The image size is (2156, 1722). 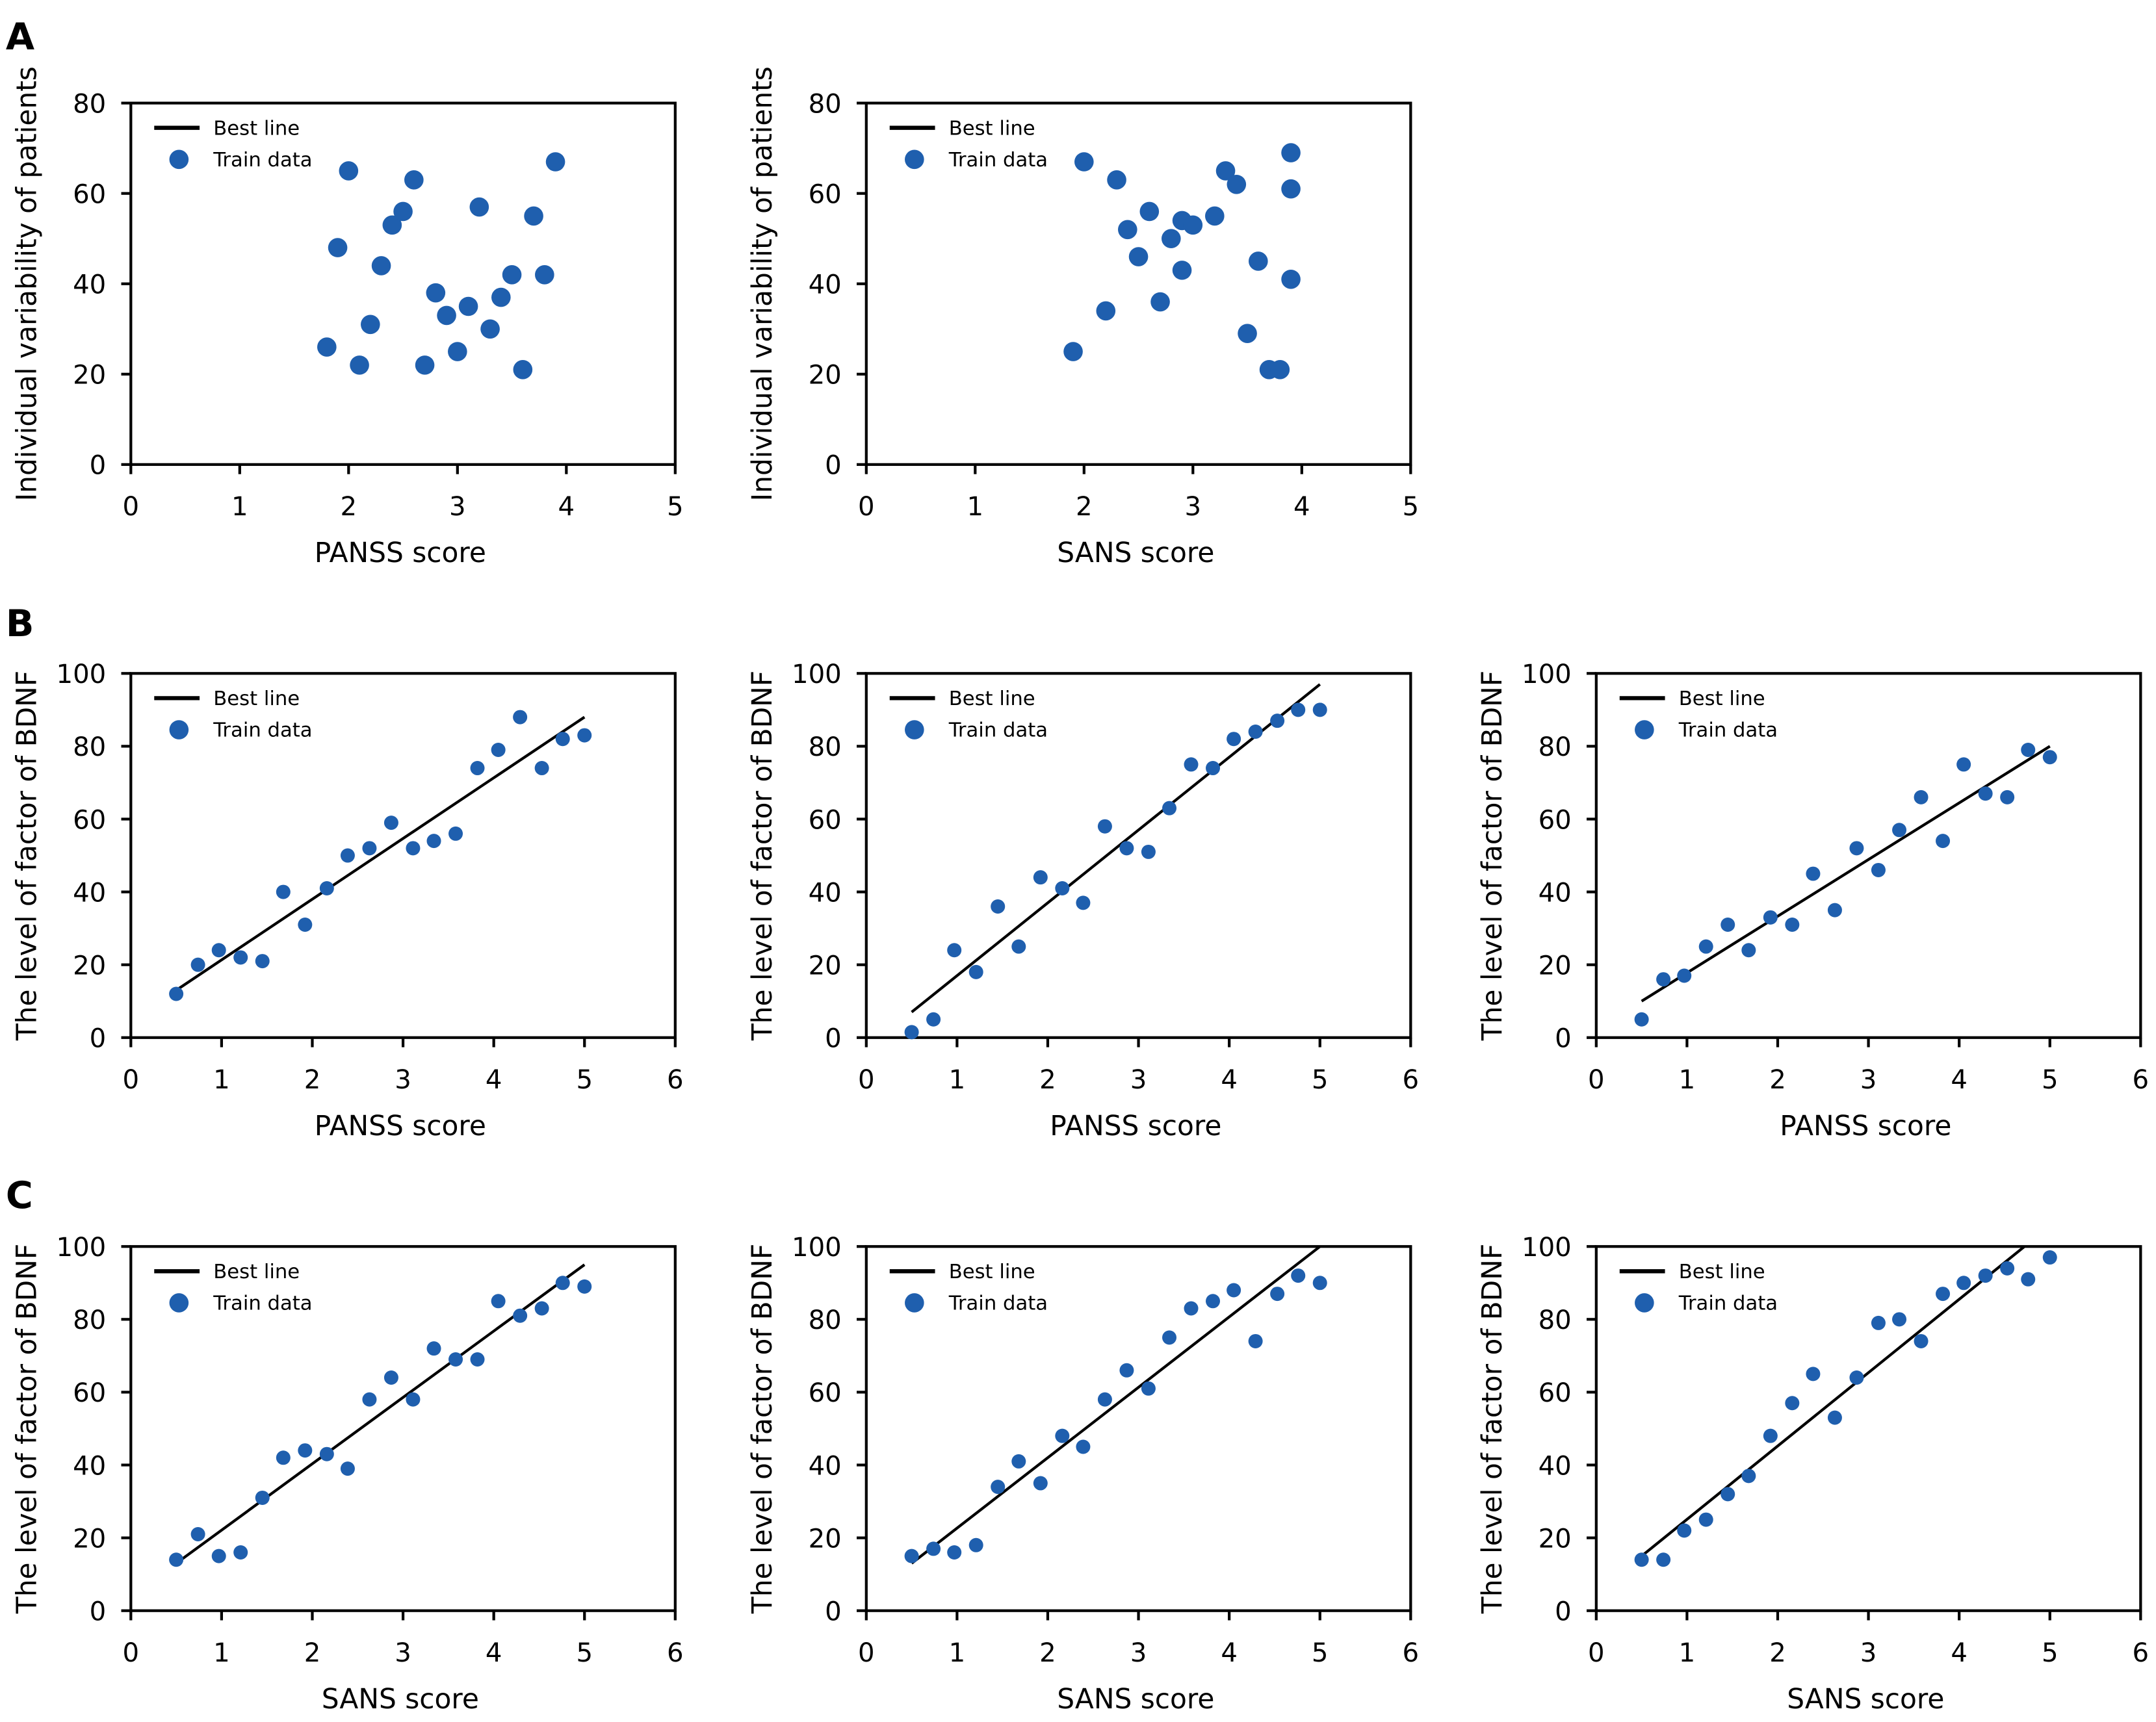 What do you see at coordinates (914, 1303) in the screenshot?
I see `legend-point-swatch` at bounding box center [914, 1303].